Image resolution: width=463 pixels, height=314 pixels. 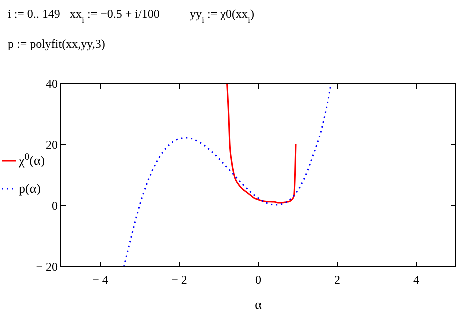 What do you see at coordinates (34, 14) in the screenshot?
I see `text: i := 0.. 149` at bounding box center [34, 14].